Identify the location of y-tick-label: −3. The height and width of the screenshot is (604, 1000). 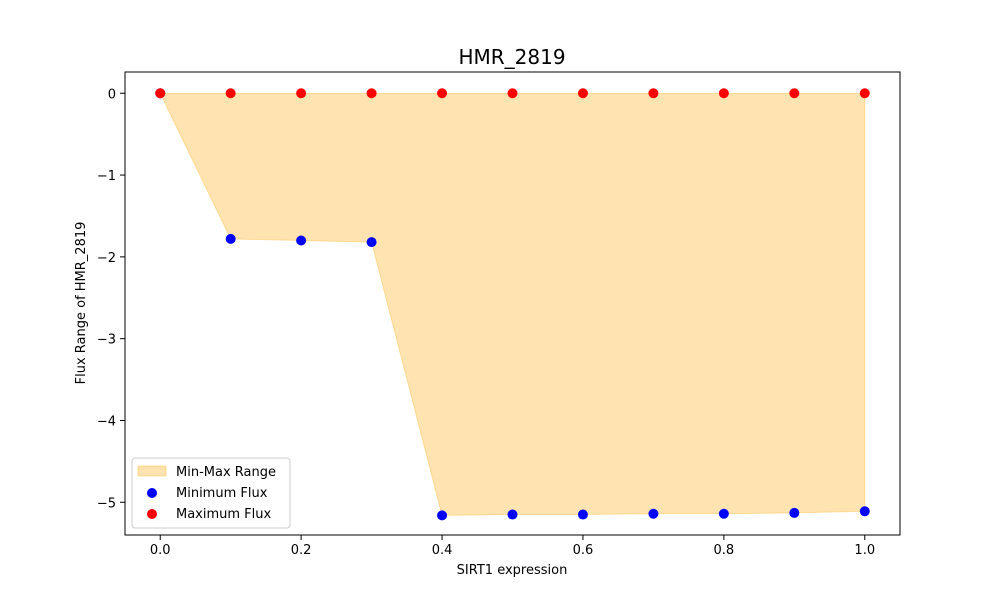
(106, 340).